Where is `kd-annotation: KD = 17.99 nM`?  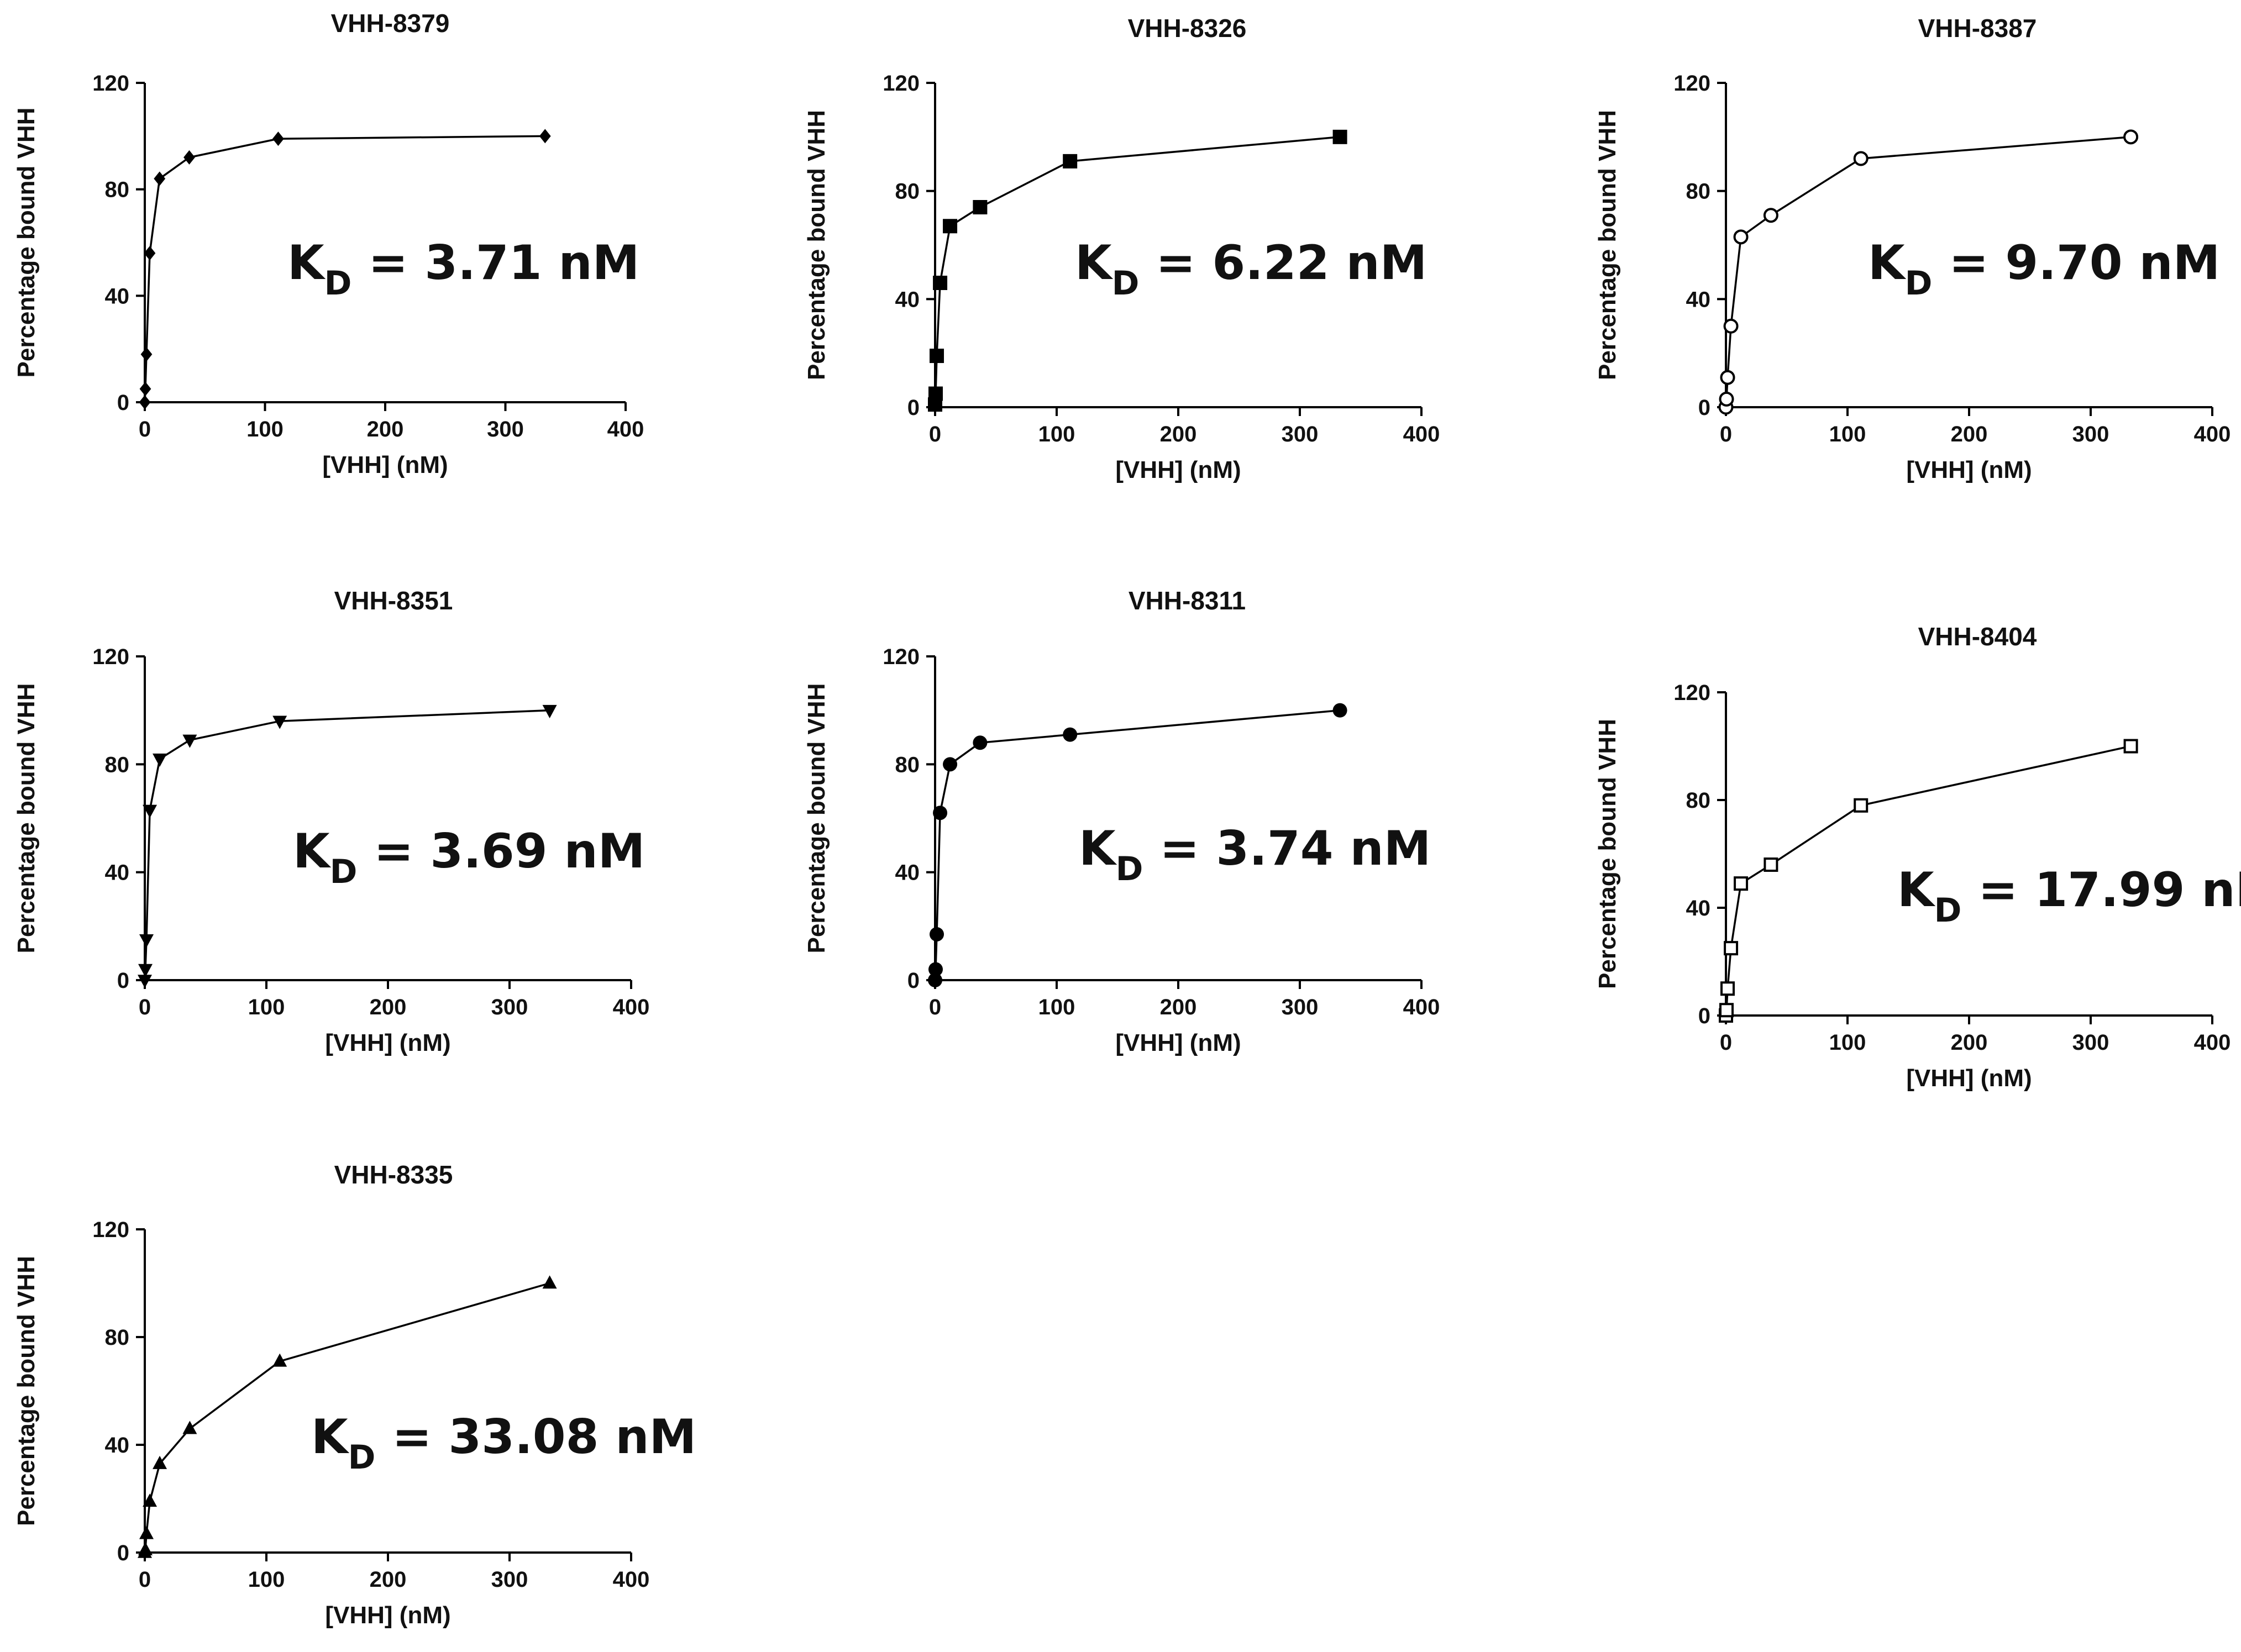 kd-annotation: KD = 17.99 nM is located at coordinates (2069, 896).